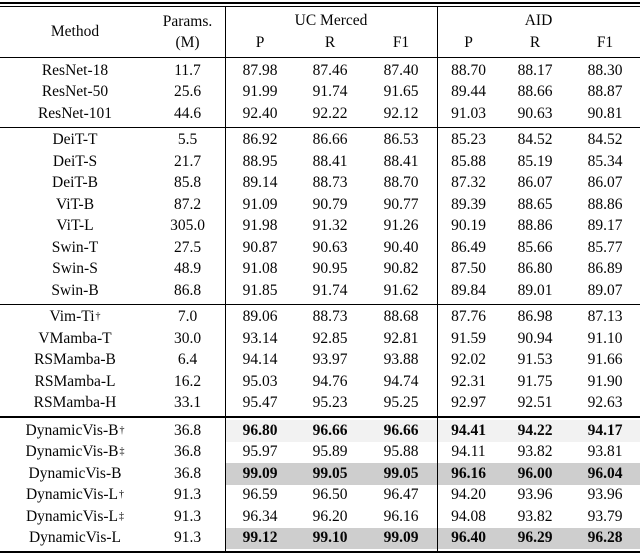 The height and width of the screenshot is (560, 640). Describe the element at coordinates (330, 140) in the screenshot. I see `metric-cell: 86.66` at that location.